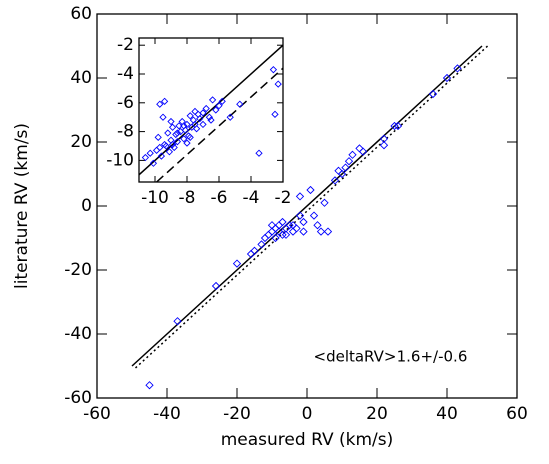 This screenshot has width=549, height=464. I want to click on y-tick-label: 40, so click(81, 78).